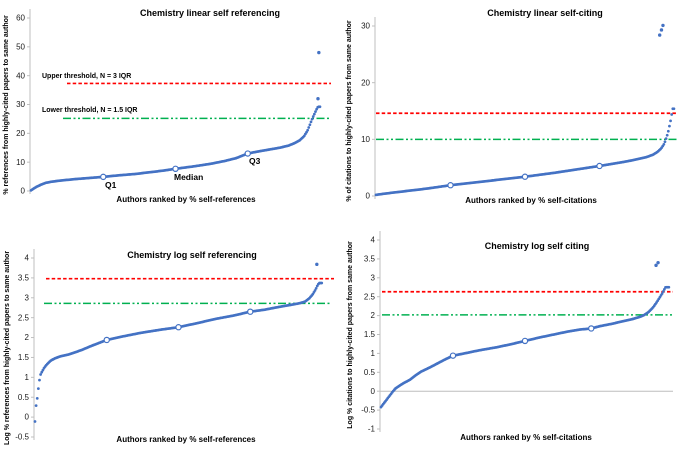  What do you see at coordinates (111, 185) in the screenshot?
I see `q1-label: Q1` at bounding box center [111, 185].